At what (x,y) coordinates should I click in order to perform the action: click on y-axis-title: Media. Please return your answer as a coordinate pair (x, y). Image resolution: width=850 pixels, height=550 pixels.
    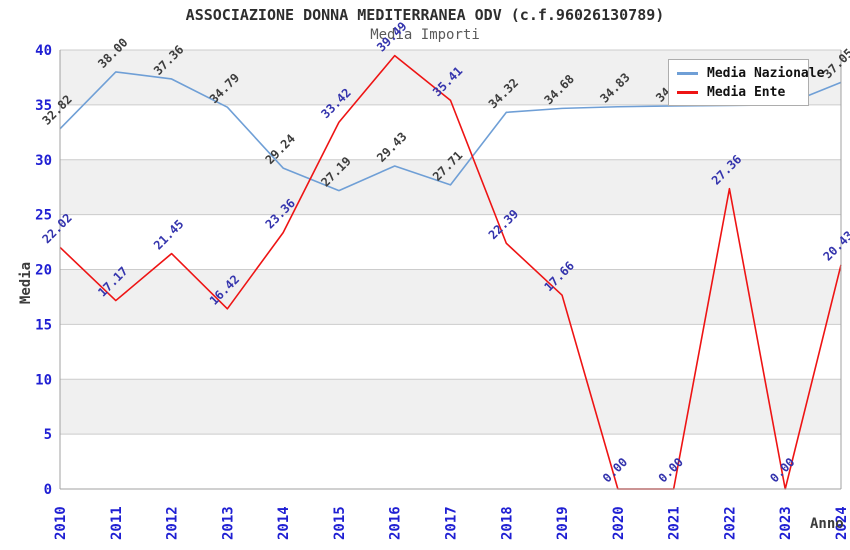
    Looking at the image, I should click on (26, 283).